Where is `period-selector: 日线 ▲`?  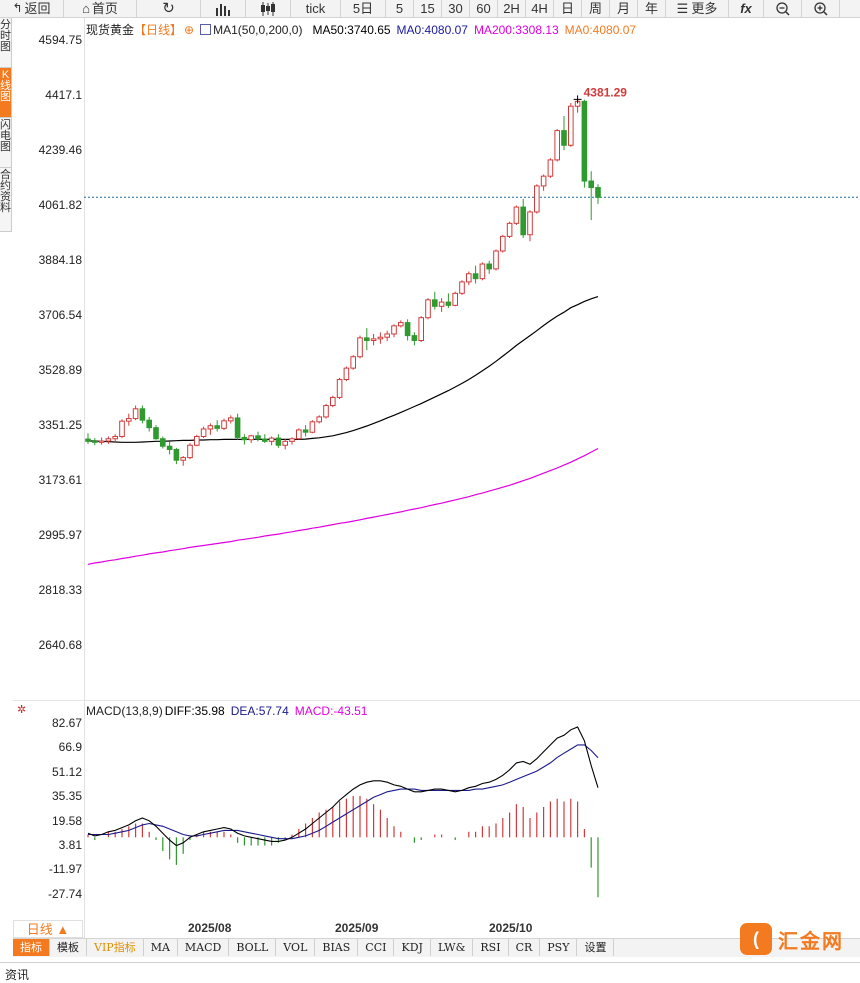 period-selector: 日线 ▲ is located at coordinates (48, 929).